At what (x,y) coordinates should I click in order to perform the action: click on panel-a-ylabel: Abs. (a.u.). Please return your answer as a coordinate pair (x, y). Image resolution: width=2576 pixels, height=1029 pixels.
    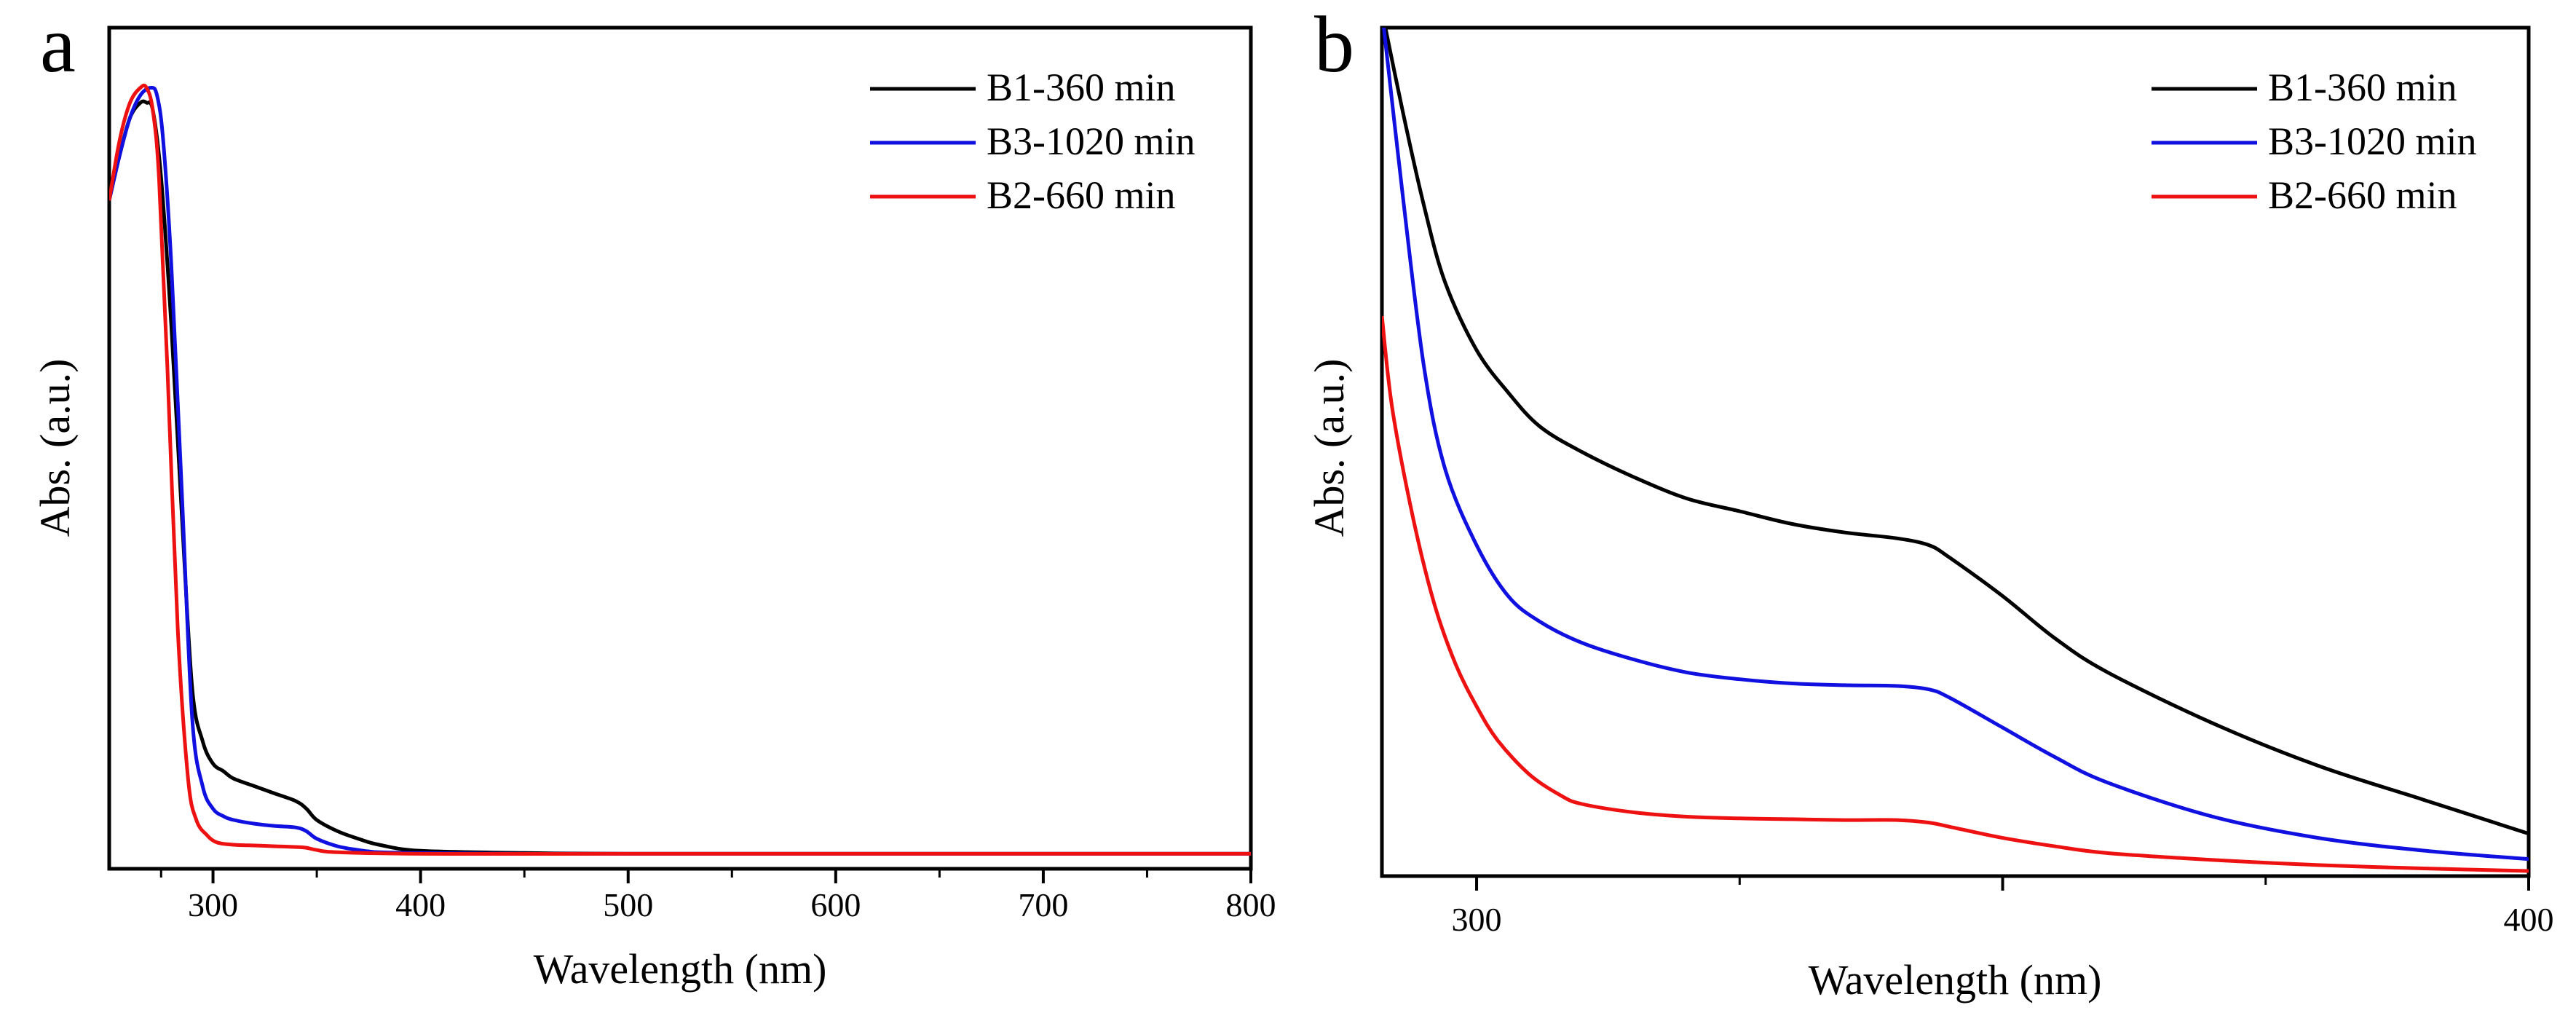
    Looking at the image, I should click on (55, 448).